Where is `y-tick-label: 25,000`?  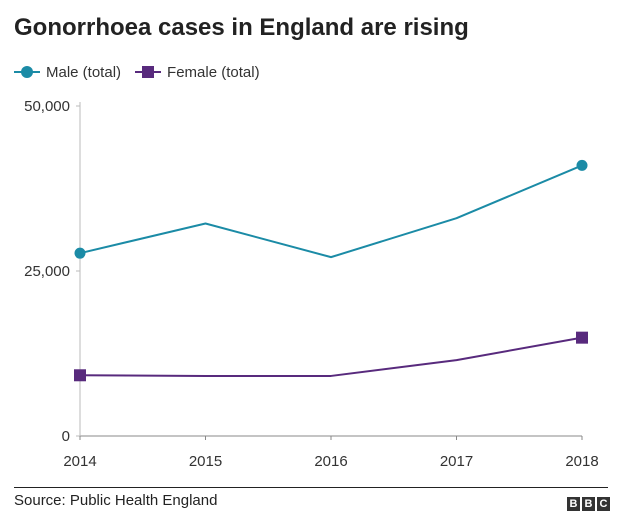 y-tick-label: 25,000 is located at coordinates (47, 271).